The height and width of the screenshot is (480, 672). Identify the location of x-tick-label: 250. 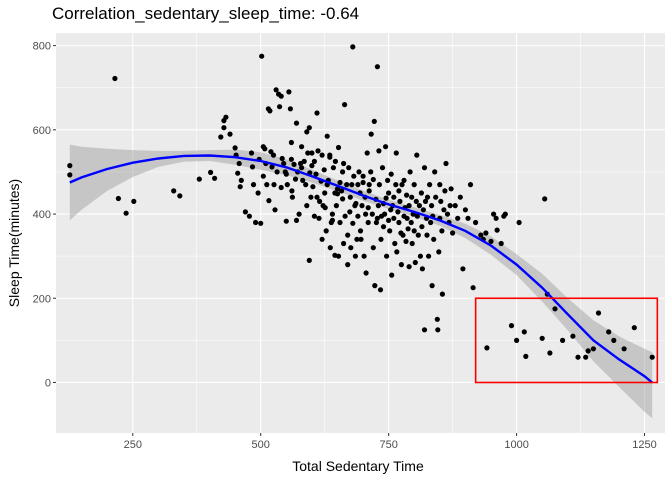
(133, 445).